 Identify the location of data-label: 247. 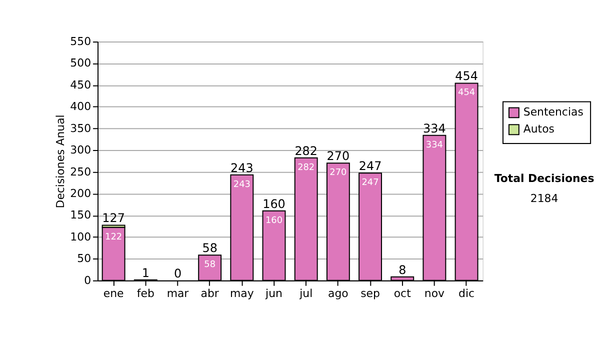
(370, 183).